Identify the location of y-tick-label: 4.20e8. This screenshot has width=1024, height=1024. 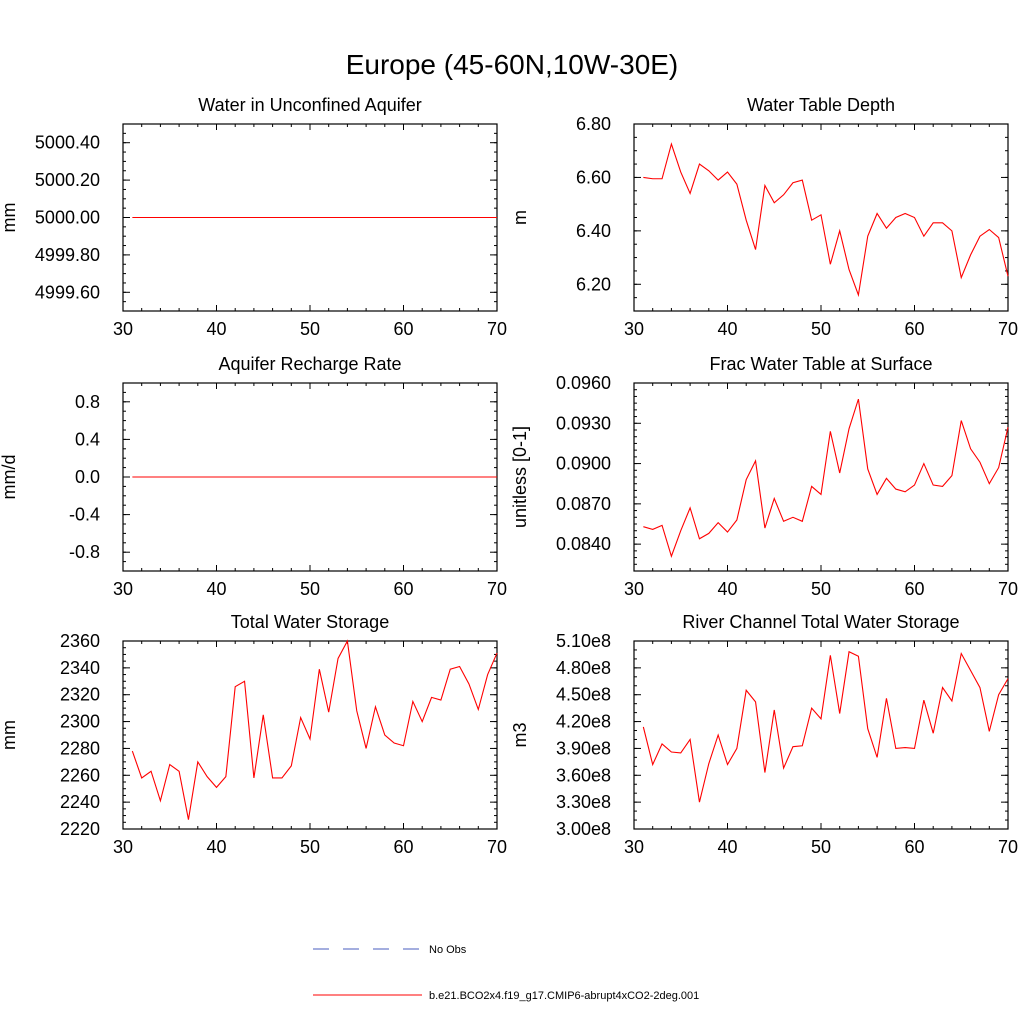
(583, 722).